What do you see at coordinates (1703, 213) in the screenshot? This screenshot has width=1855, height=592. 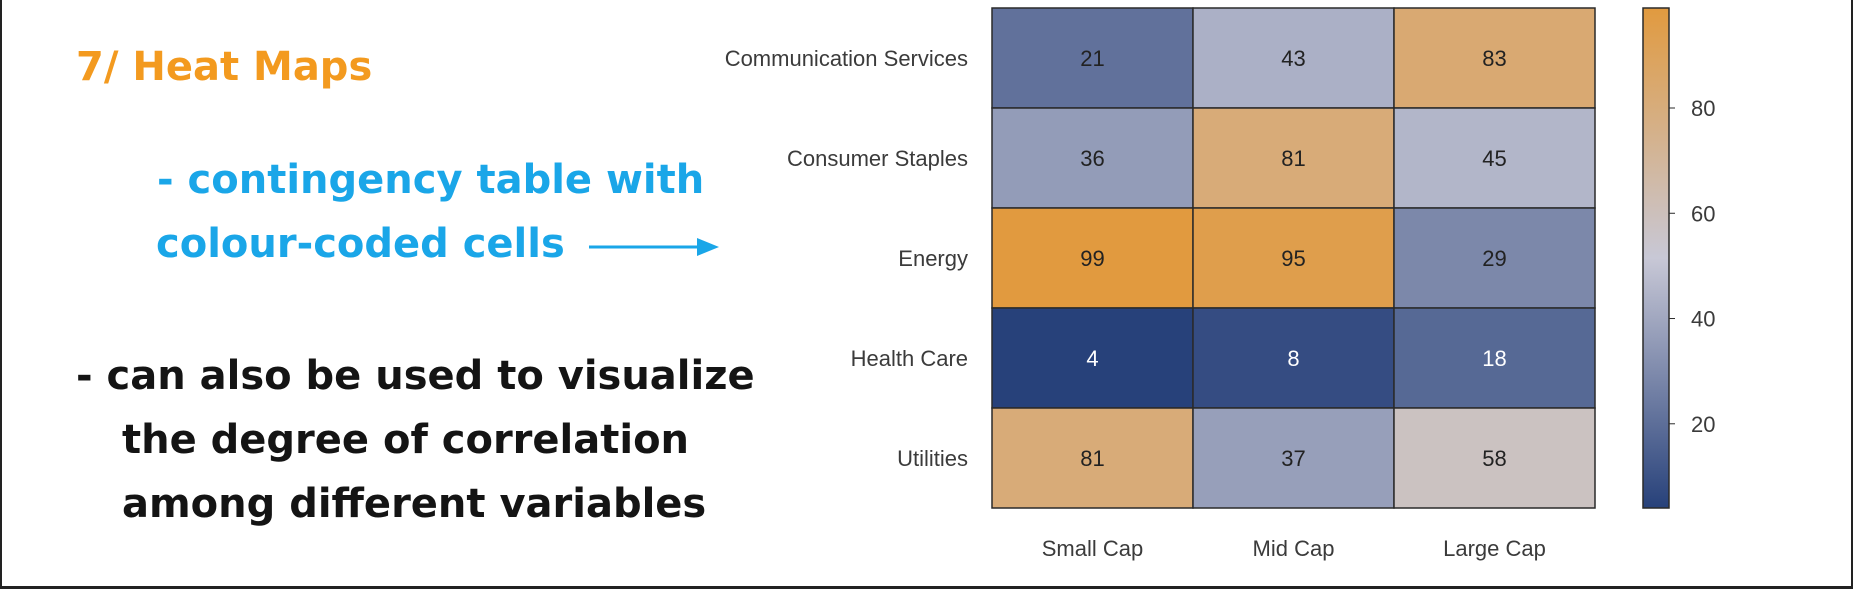 I see `colorbar-tick-label: 60` at bounding box center [1703, 213].